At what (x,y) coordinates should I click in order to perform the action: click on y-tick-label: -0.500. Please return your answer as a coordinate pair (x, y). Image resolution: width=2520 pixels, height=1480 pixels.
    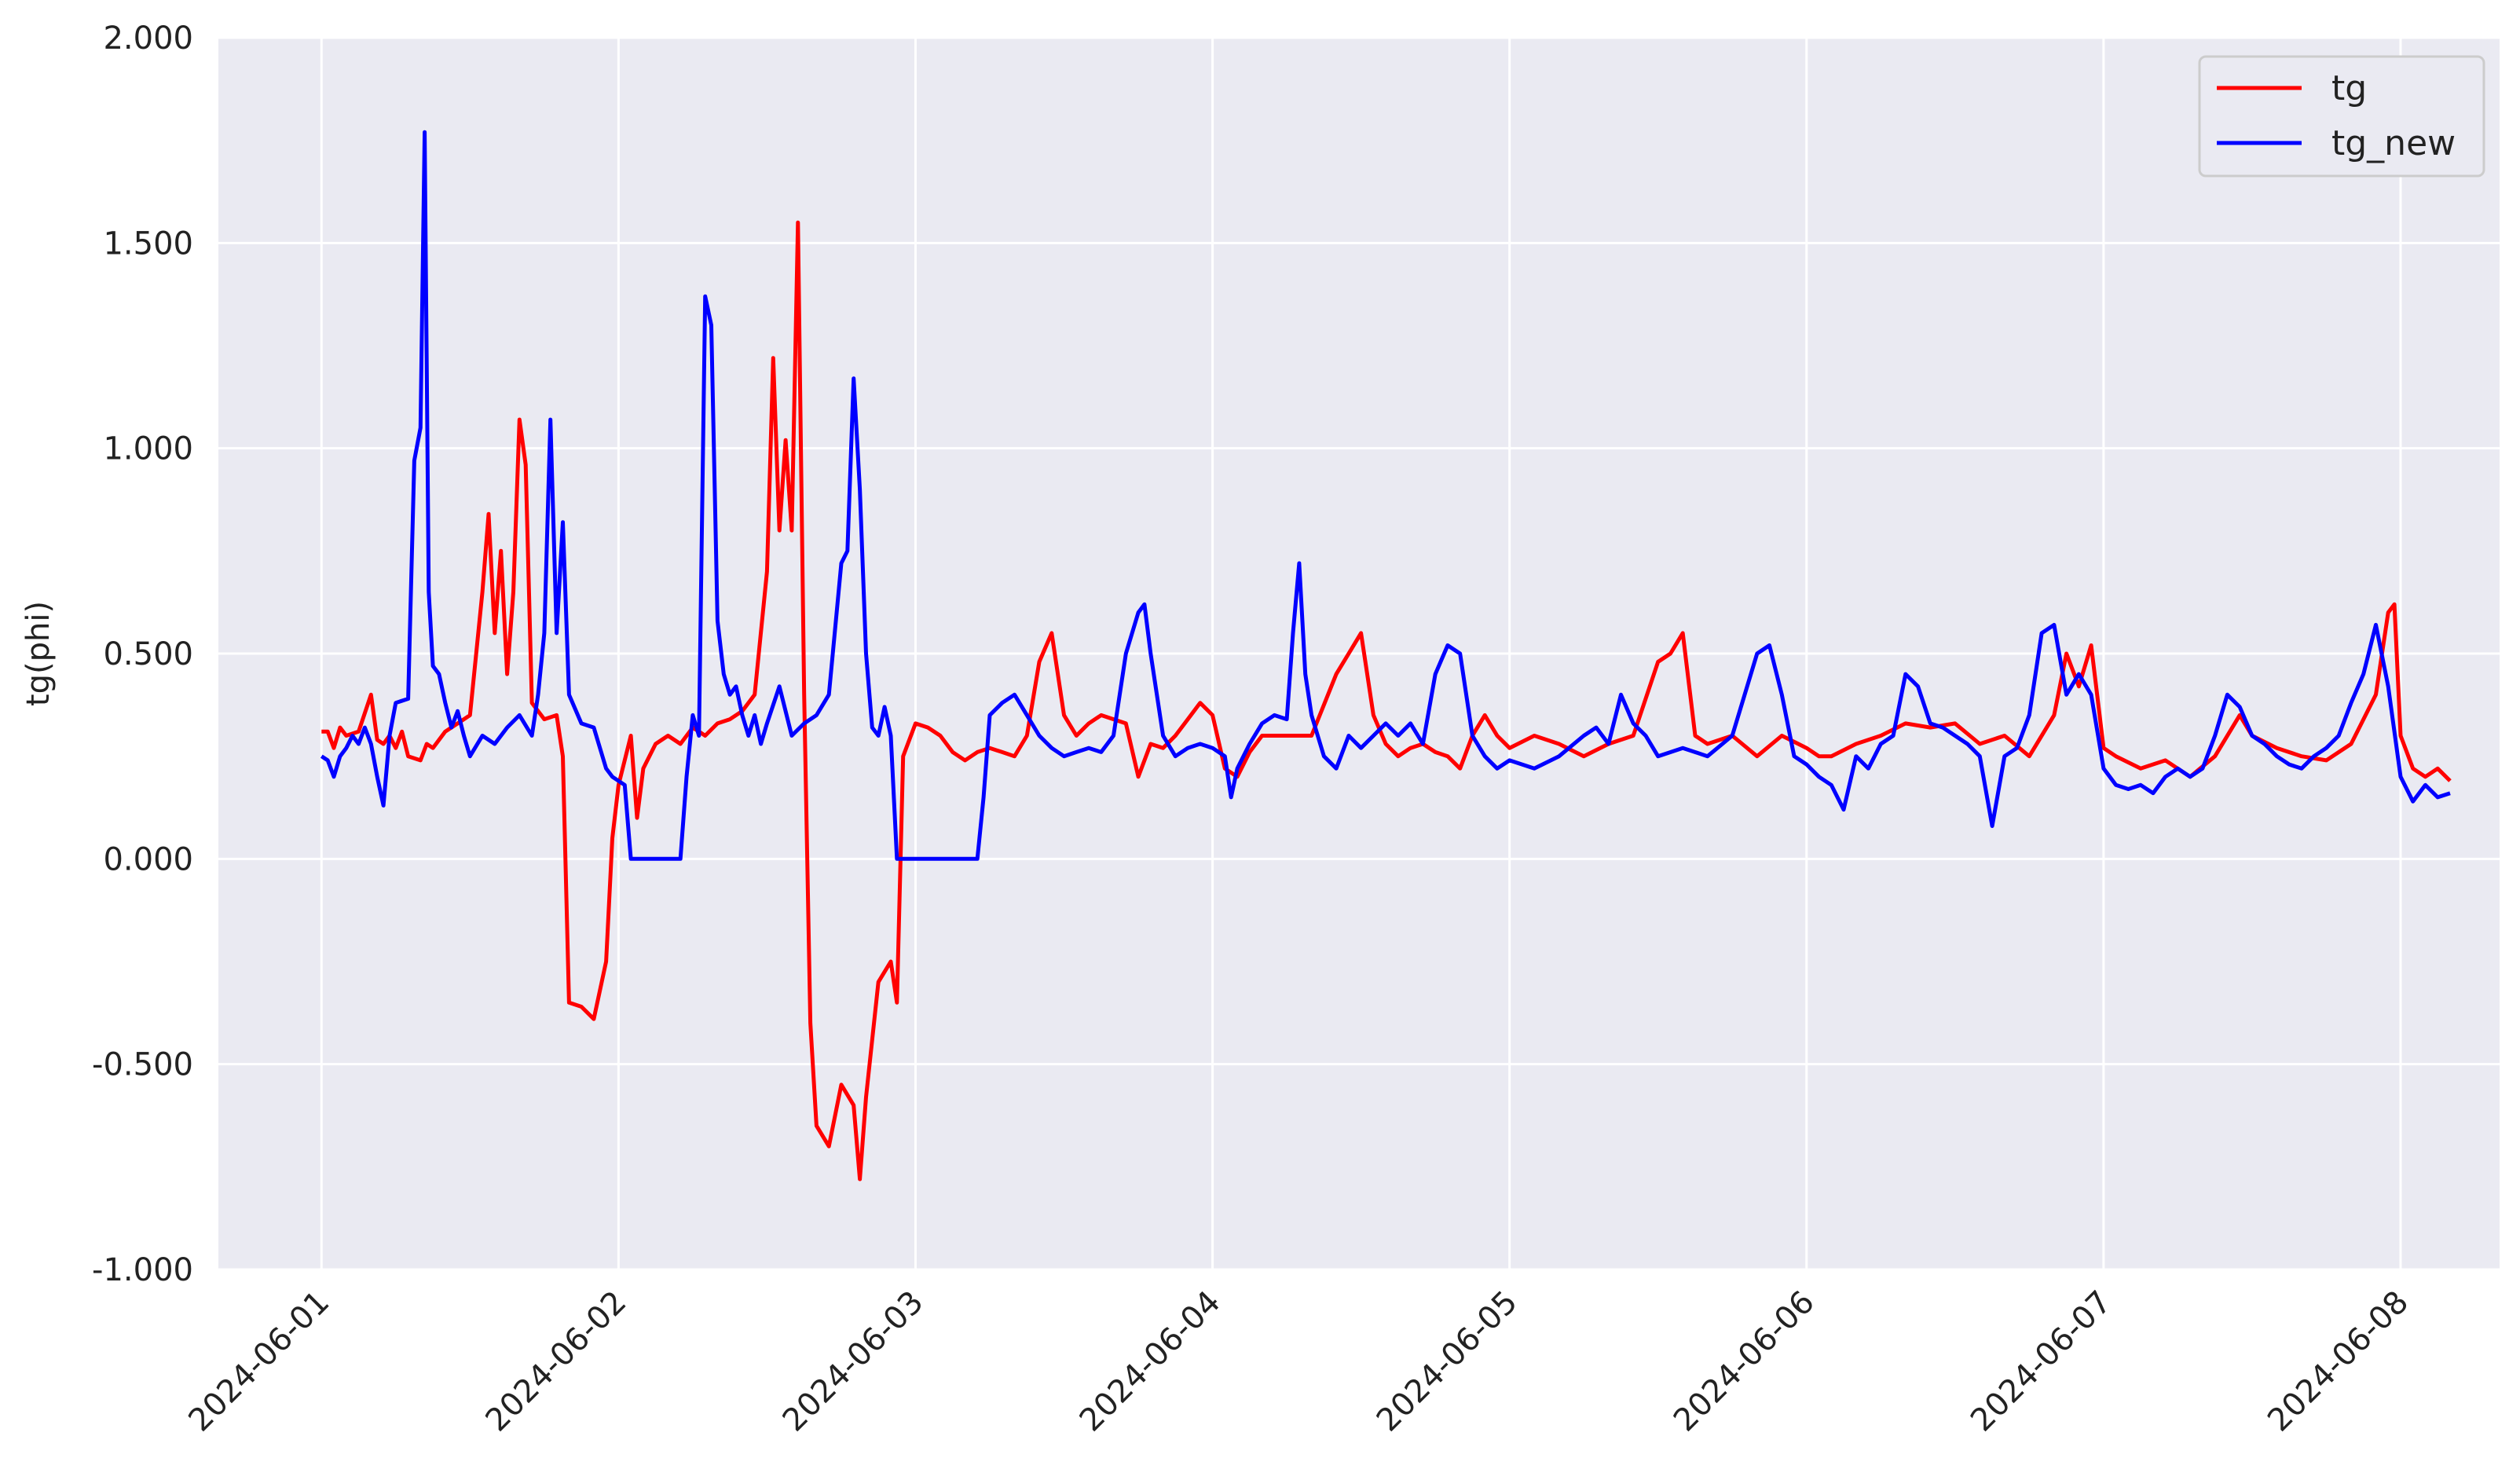
    Looking at the image, I should click on (142, 1065).